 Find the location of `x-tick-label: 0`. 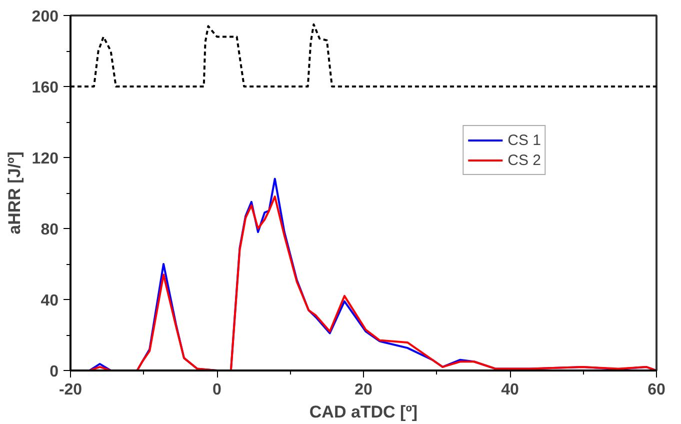

x-tick-label: 0 is located at coordinates (217, 390).